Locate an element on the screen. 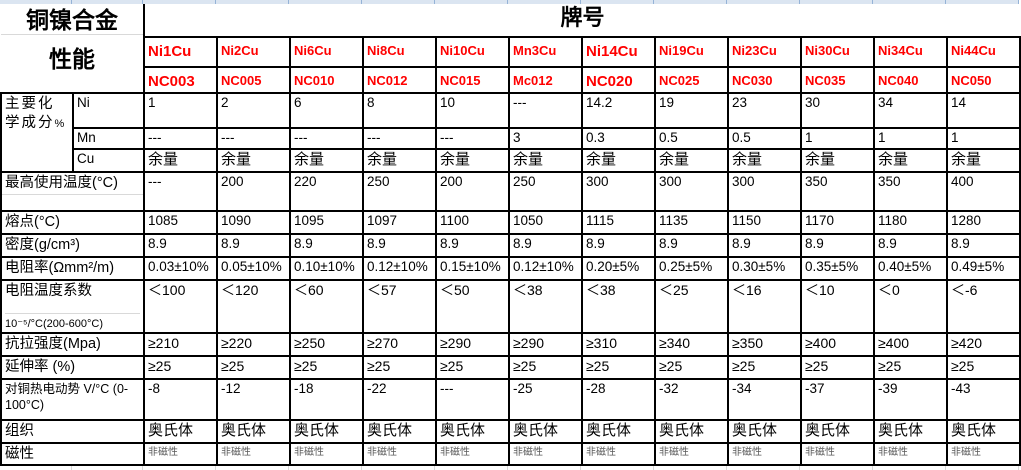  table-title-line1: 铜镍合金 is located at coordinates (71, 19).